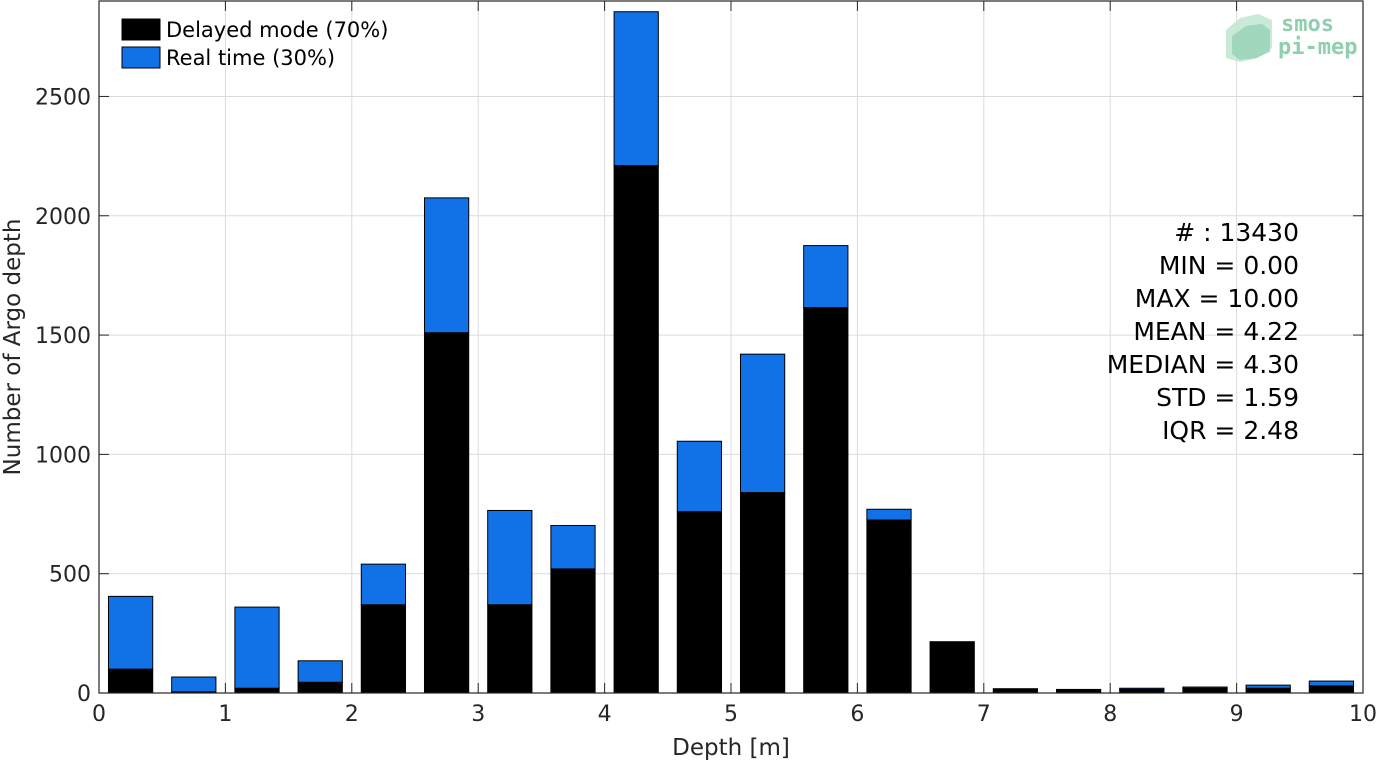 The image size is (1377, 762). I want to click on stat-line: # : 13430, so click(1236, 232).